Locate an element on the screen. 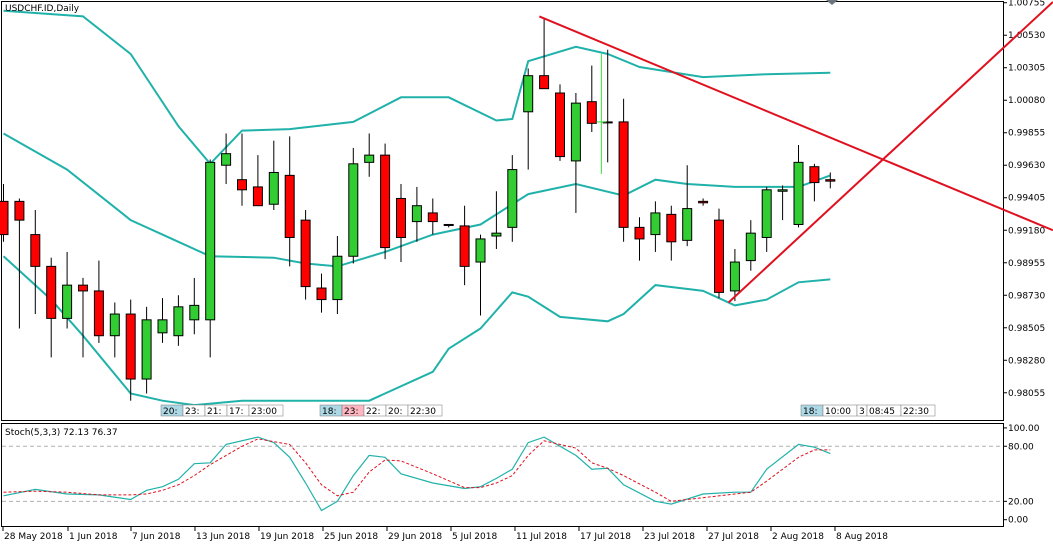 The height and width of the screenshot is (546, 1053). y-tick-label: 0.98280 is located at coordinates (1026, 361).